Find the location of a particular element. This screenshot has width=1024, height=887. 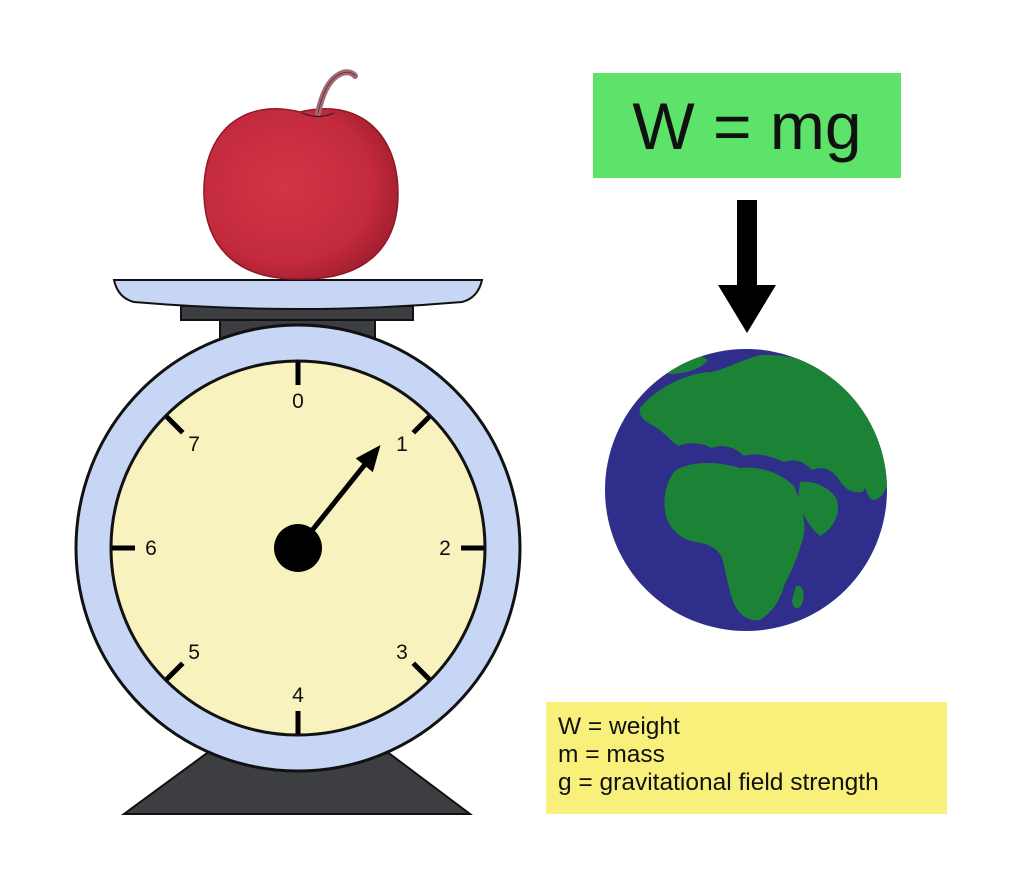

formula-label: W = mg is located at coordinates (747, 125).